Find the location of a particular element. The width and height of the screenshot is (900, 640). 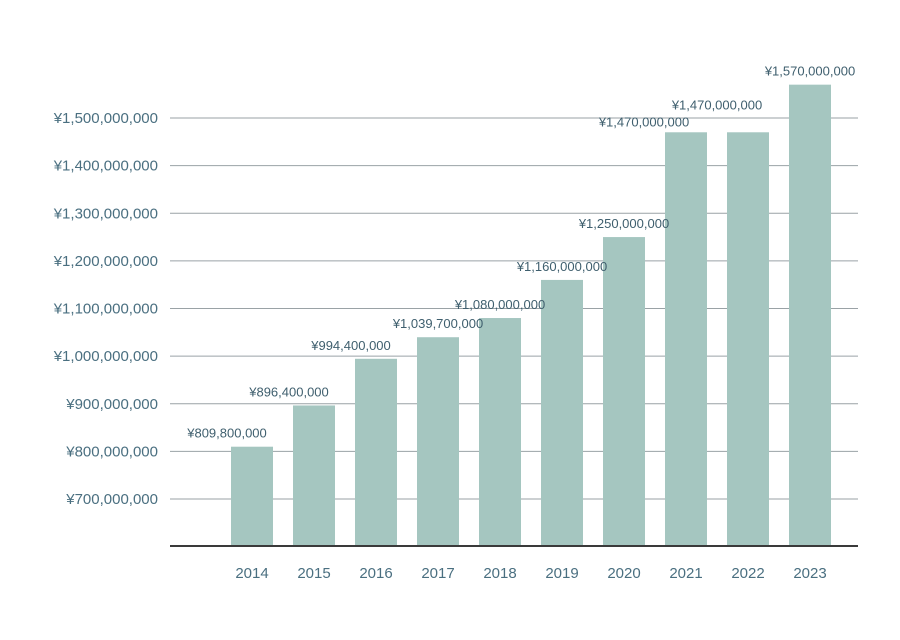

x-tick-label: 2020 is located at coordinates (623, 573).